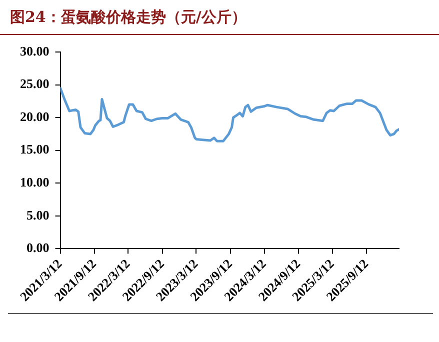 Image resolution: width=439 pixels, height=342 pixels. What do you see at coordinates (35, 149) in the screenshot?
I see `y-tick-label: 15.00` at bounding box center [35, 149].